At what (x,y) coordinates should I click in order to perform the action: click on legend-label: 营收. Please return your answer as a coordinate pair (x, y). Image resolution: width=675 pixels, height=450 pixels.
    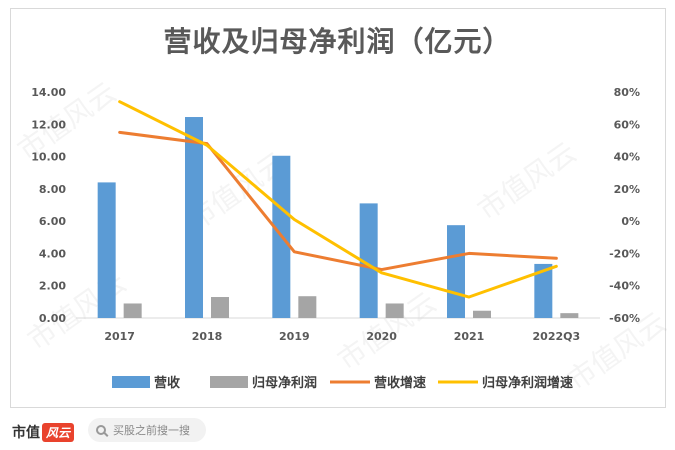
    Looking at the image, I should click on (167, 383).